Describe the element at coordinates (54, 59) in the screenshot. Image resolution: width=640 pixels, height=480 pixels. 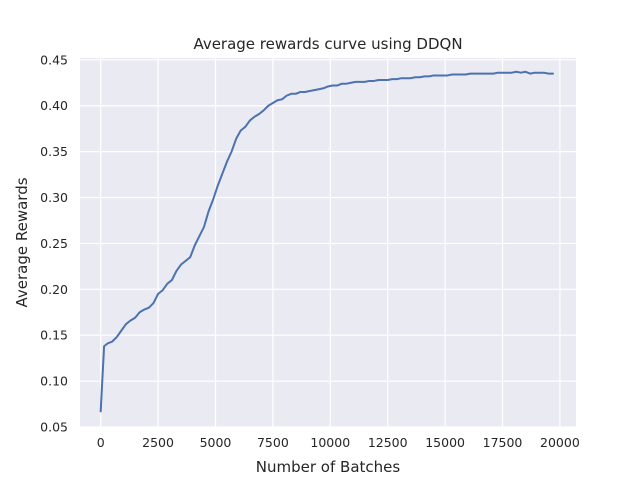
I see `y-tick-label: 0.45` at that location.